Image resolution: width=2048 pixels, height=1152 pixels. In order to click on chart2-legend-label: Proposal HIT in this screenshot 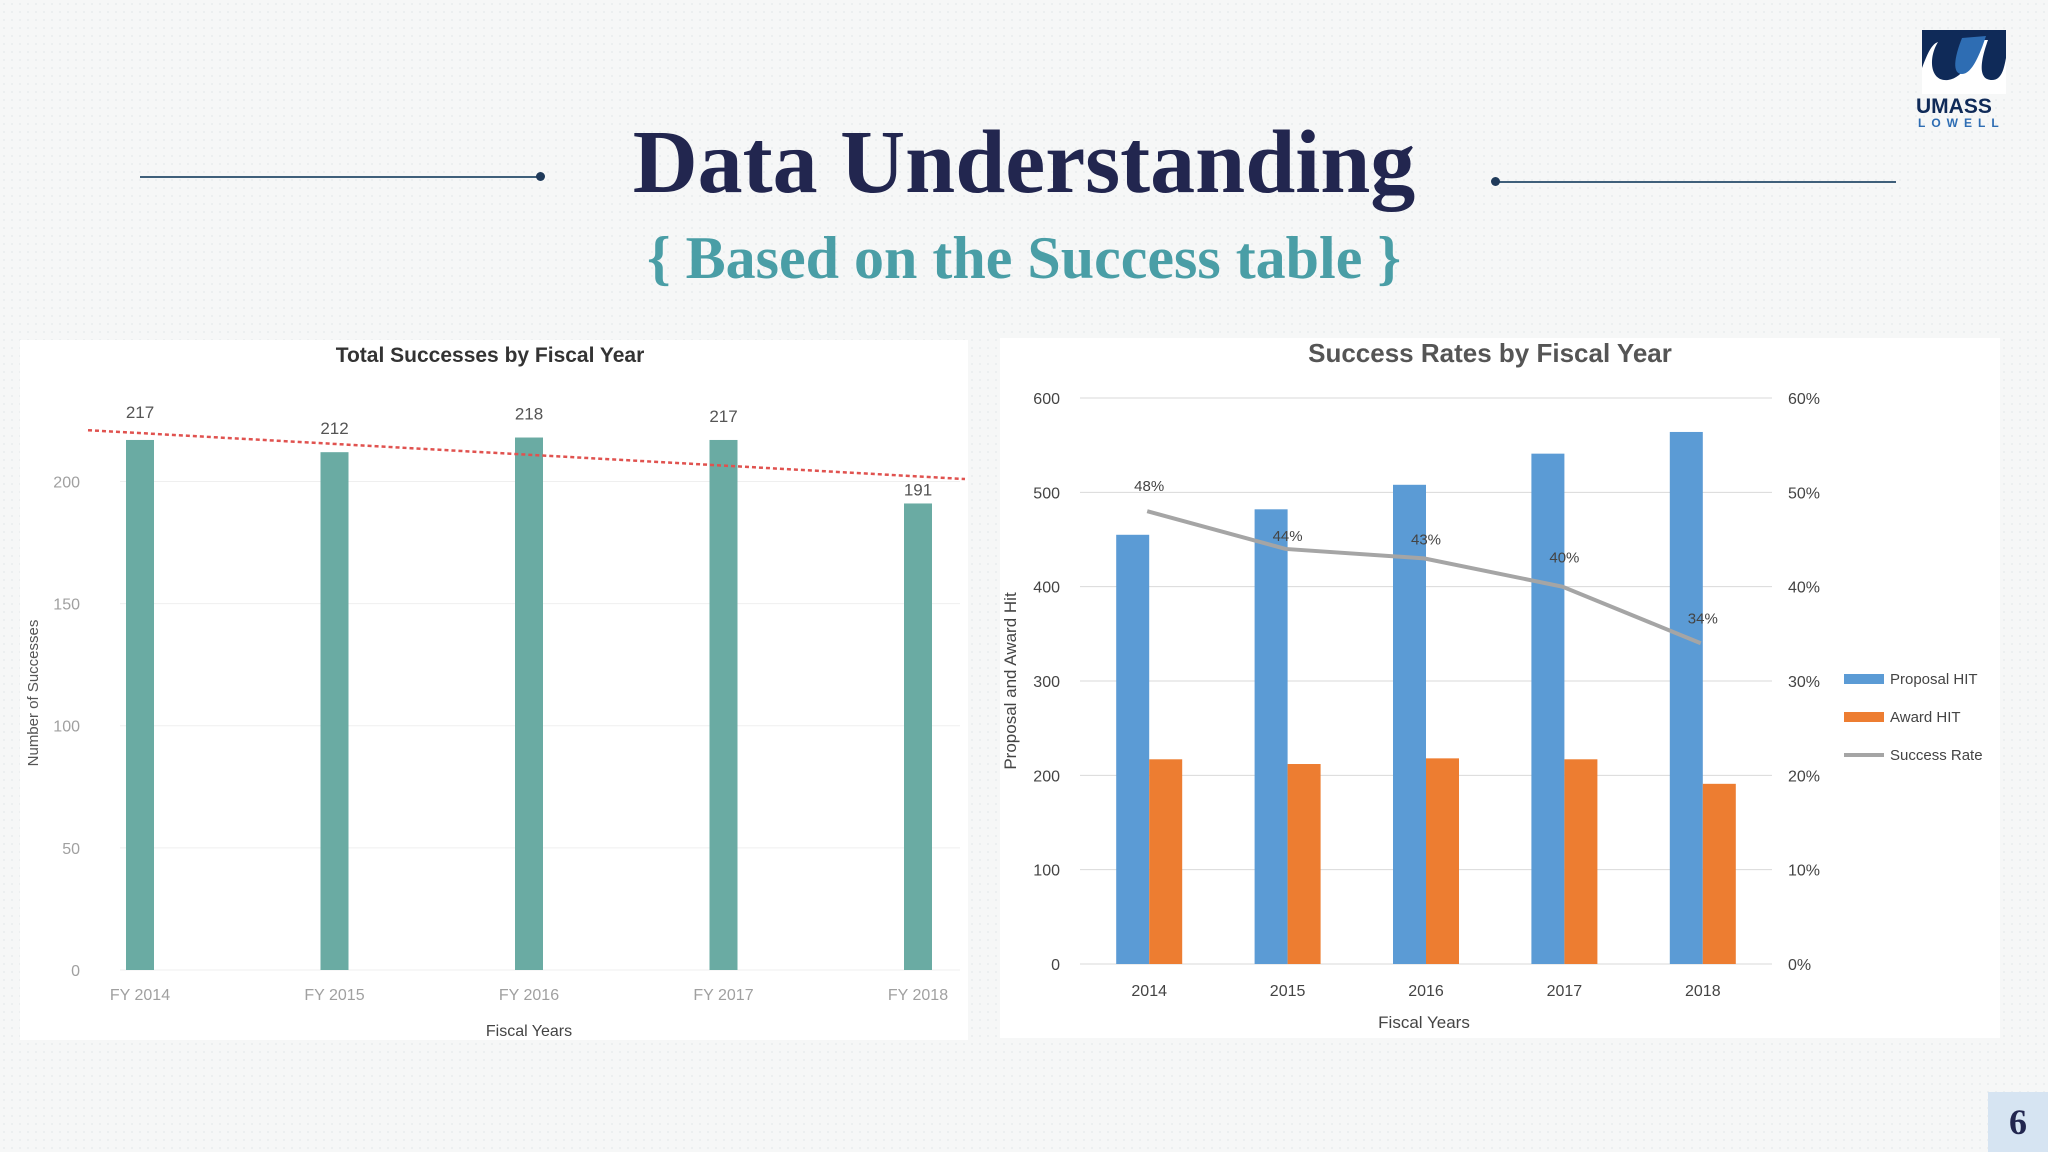, I will do `click(1934, 679)`.